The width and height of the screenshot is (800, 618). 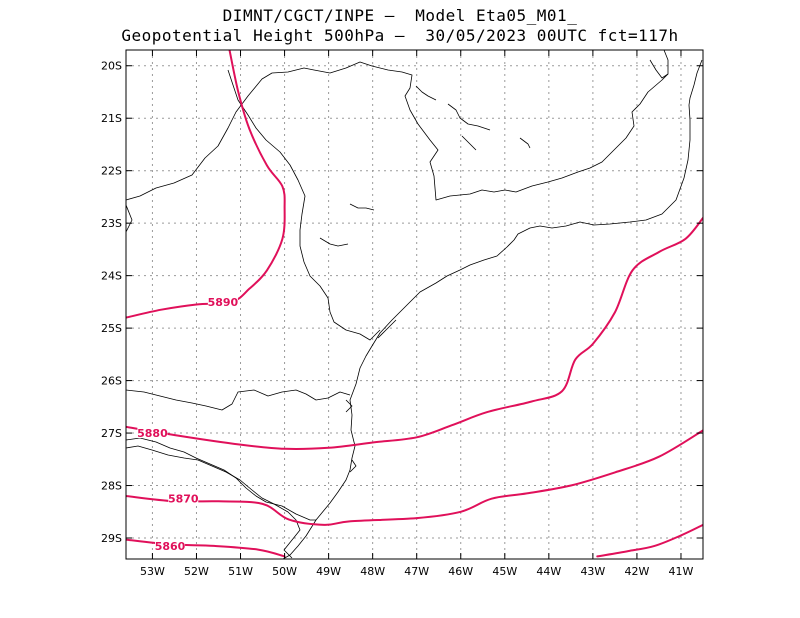 What do you see at coordinates (111, 538) in the screenshot?
I see `lat-tick-label: 29S` at bounding box center [111, 538].